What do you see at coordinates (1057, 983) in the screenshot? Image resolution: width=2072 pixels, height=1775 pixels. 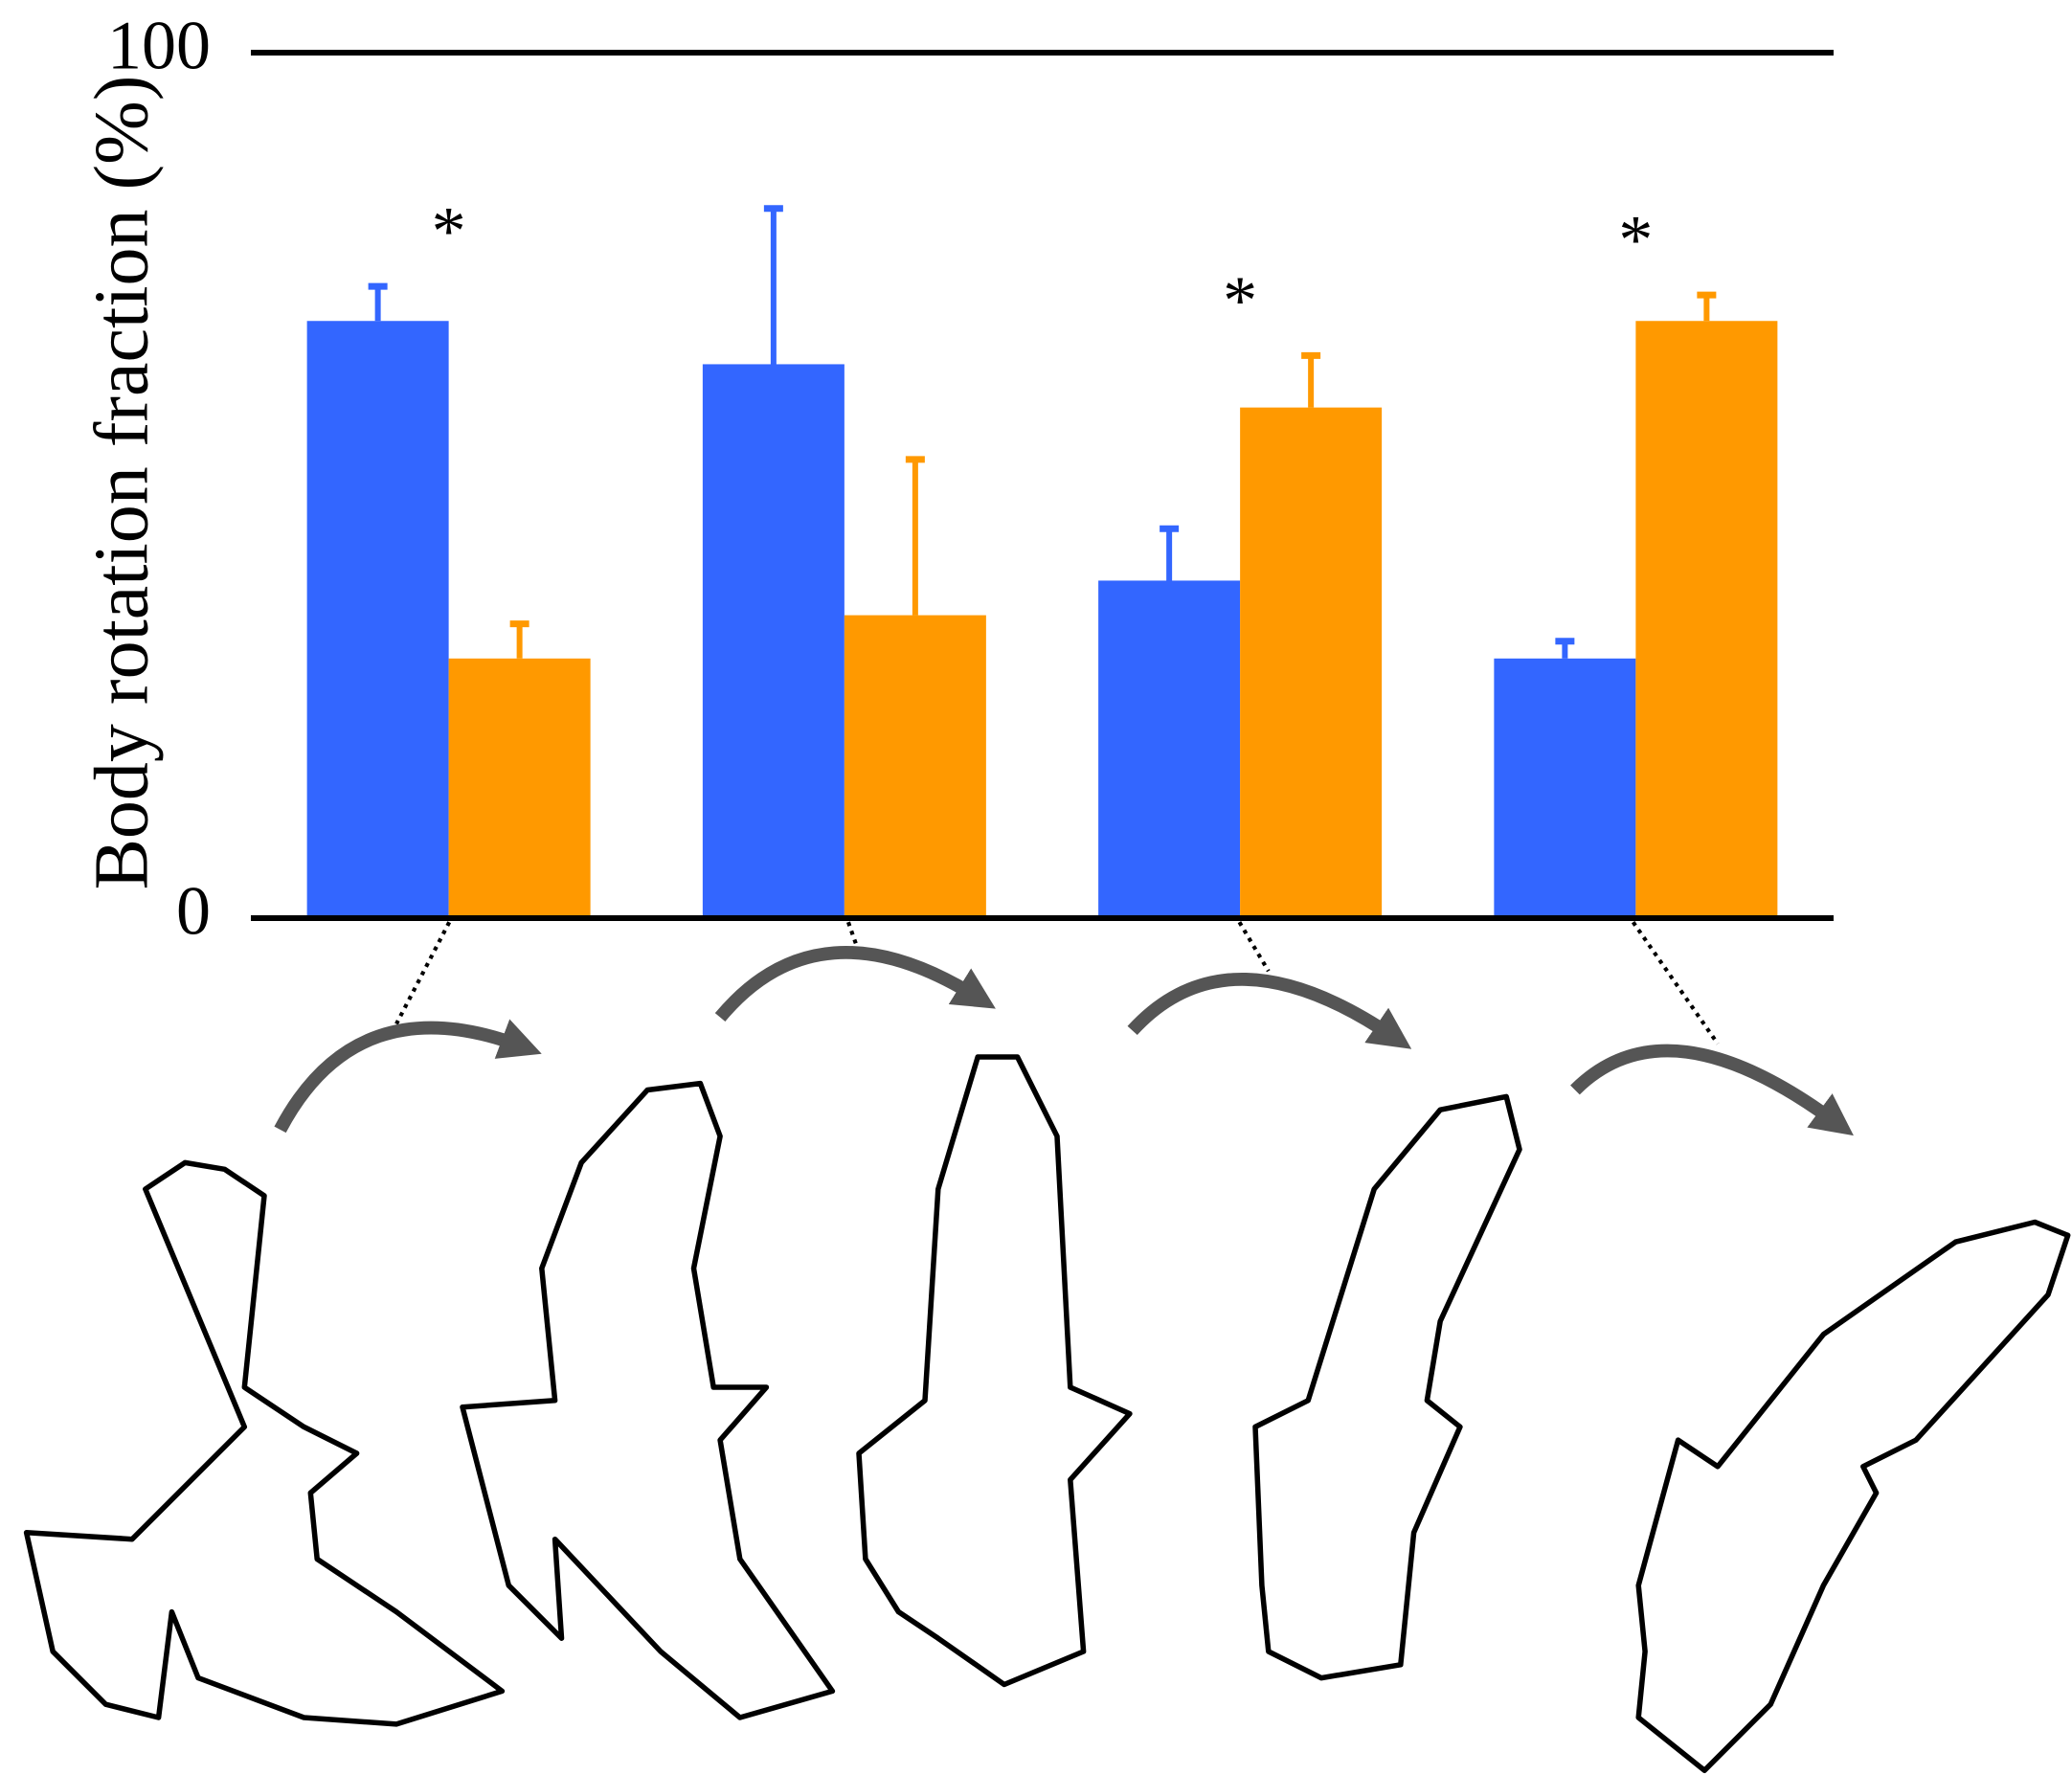 I see `leader-lines` at bounding box center [1057, 983].